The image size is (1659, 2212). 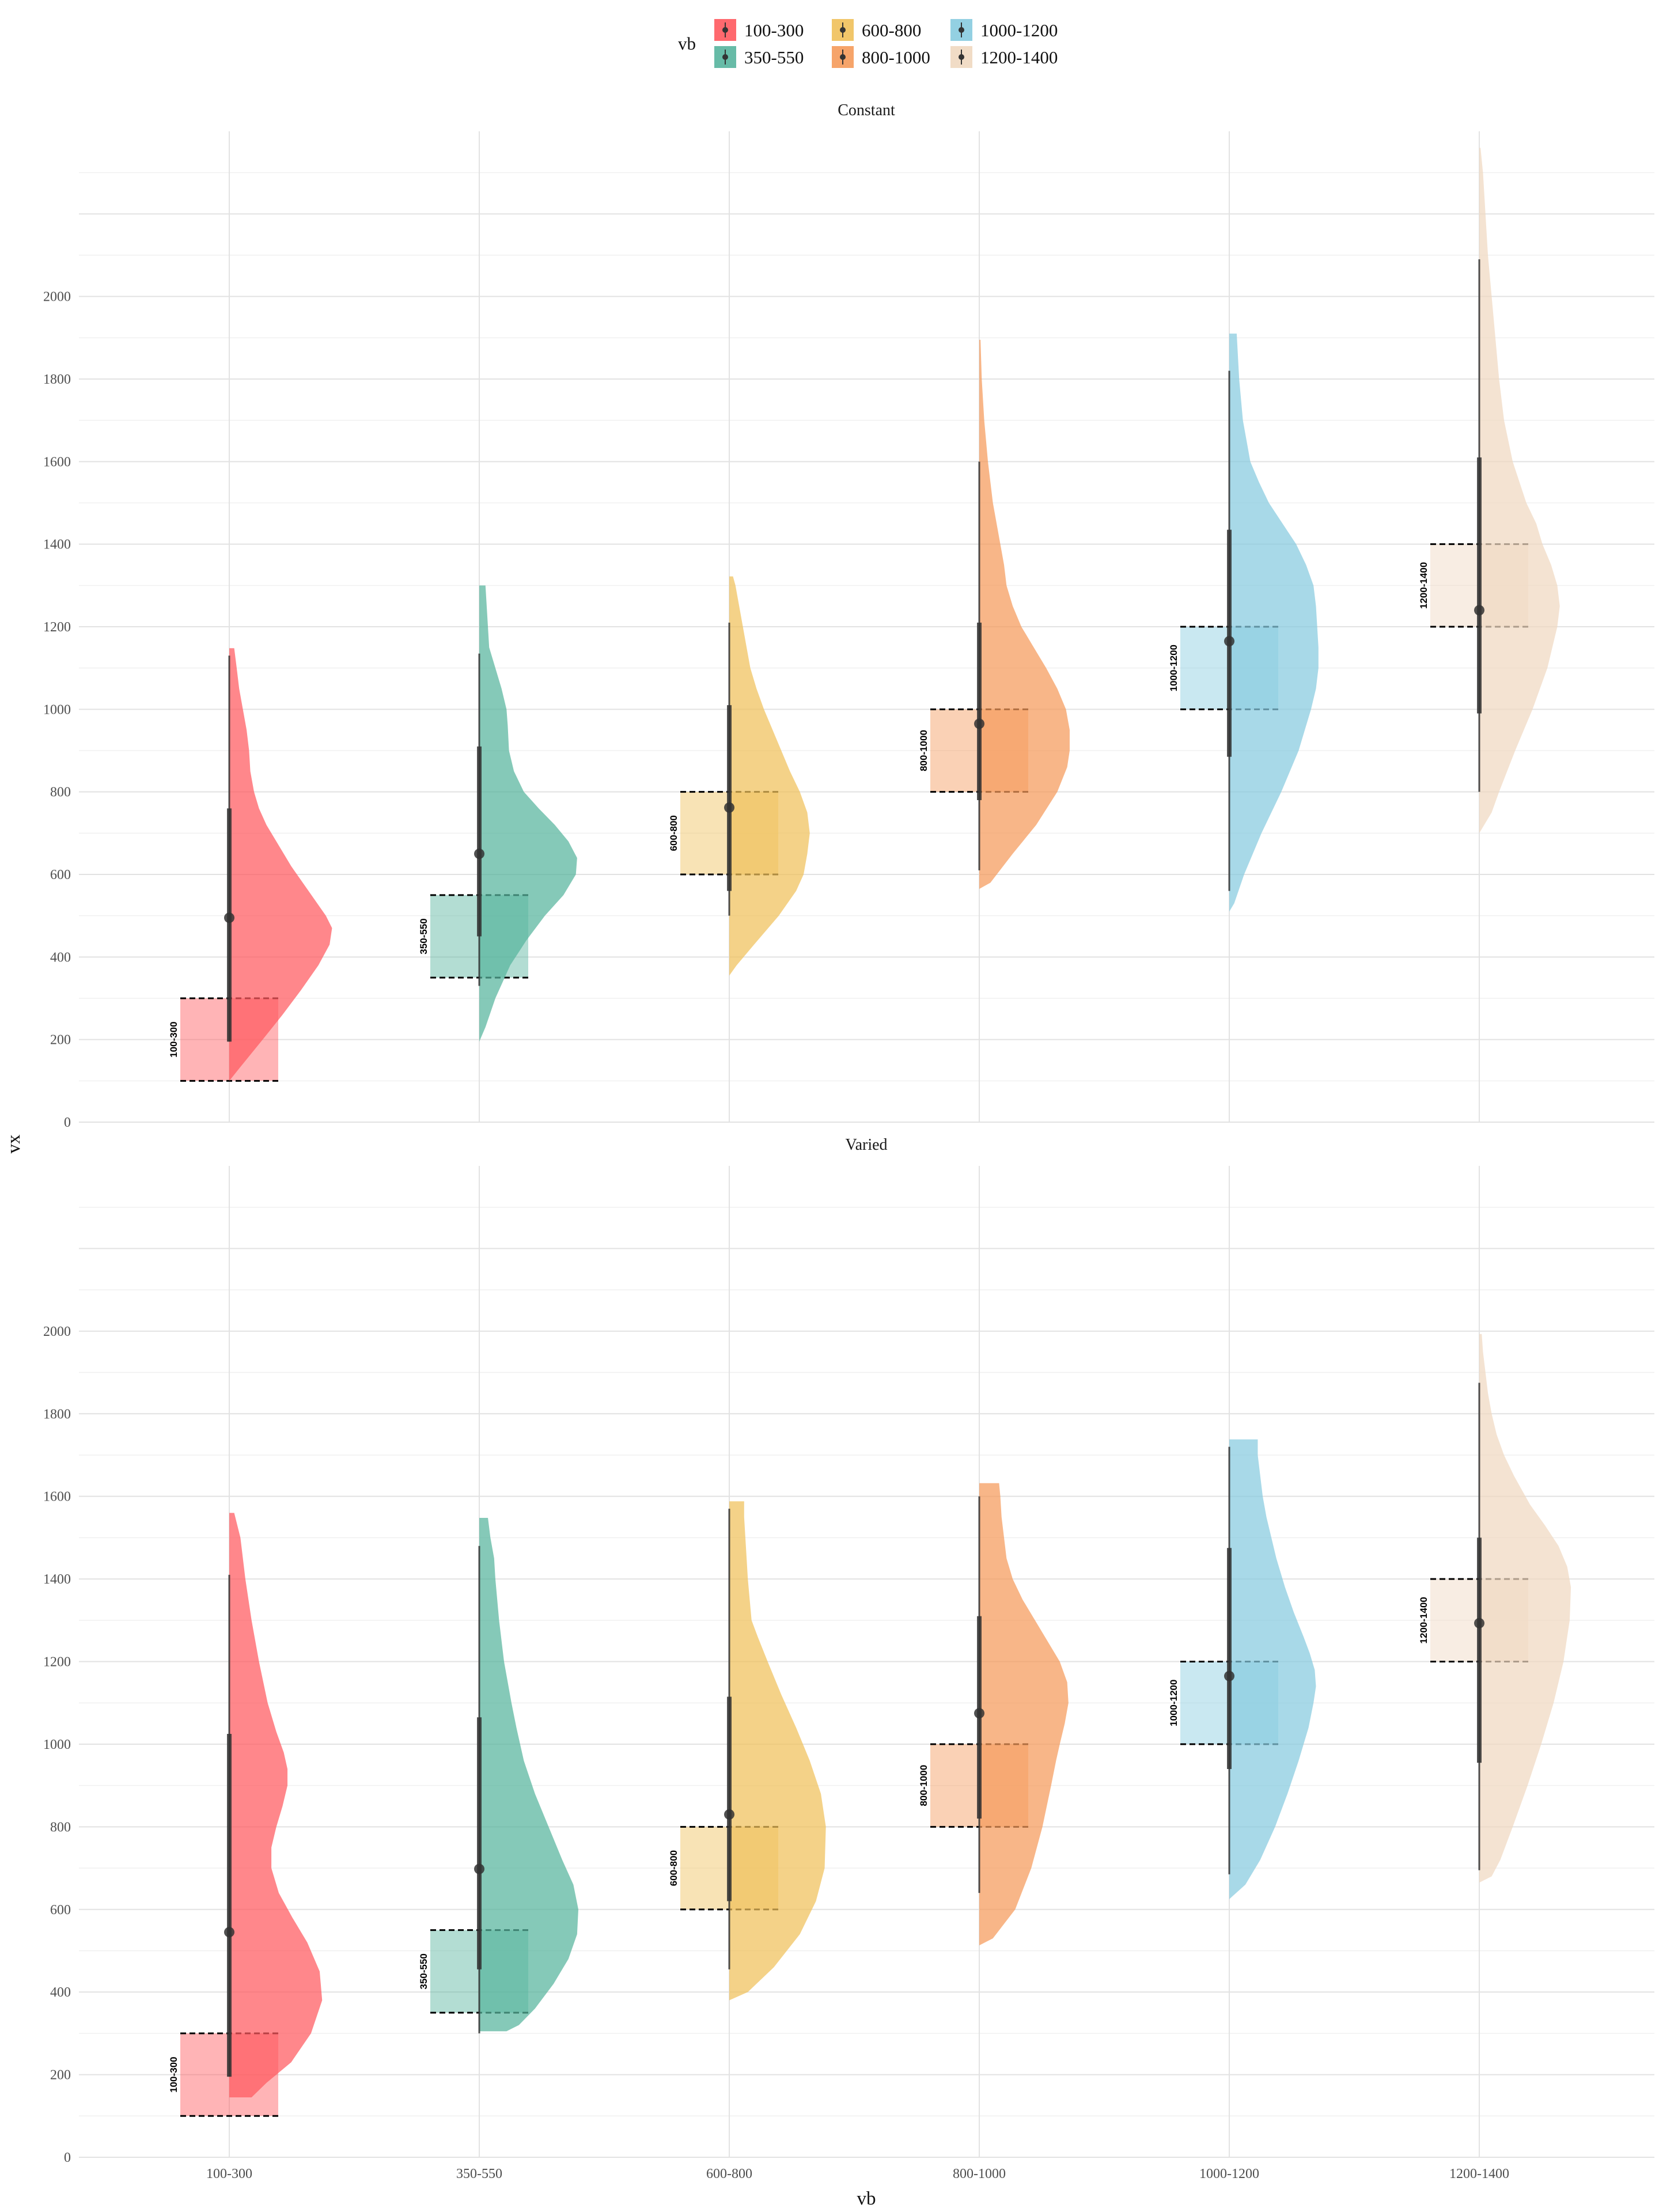 What do you see at coordinates (896, 57) in the screenshot?
I see `legend-entry-label: 800-1000` at bounding box center [896, 57].